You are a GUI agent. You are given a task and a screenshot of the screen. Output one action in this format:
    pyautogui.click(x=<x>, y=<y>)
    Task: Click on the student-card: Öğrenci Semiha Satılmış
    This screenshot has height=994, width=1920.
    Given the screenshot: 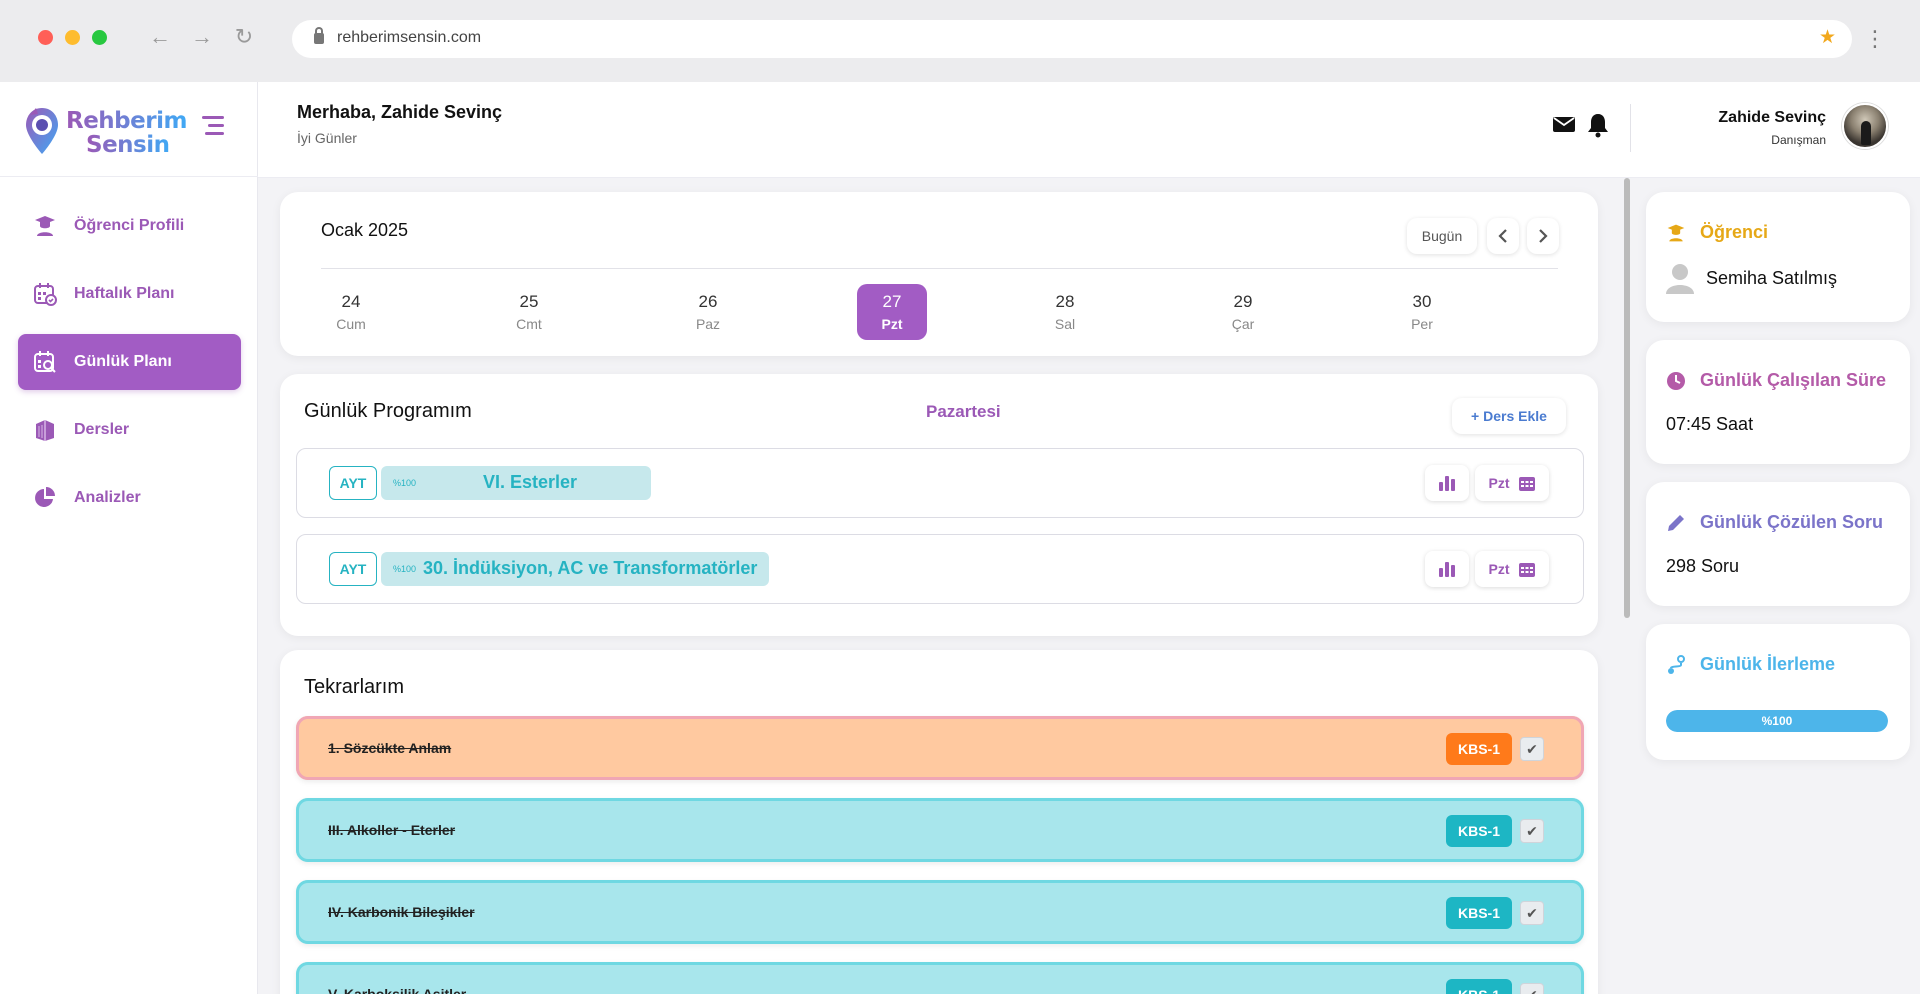 What is the action you would take?
    pyautogui.click(x=1778, y=257)
    